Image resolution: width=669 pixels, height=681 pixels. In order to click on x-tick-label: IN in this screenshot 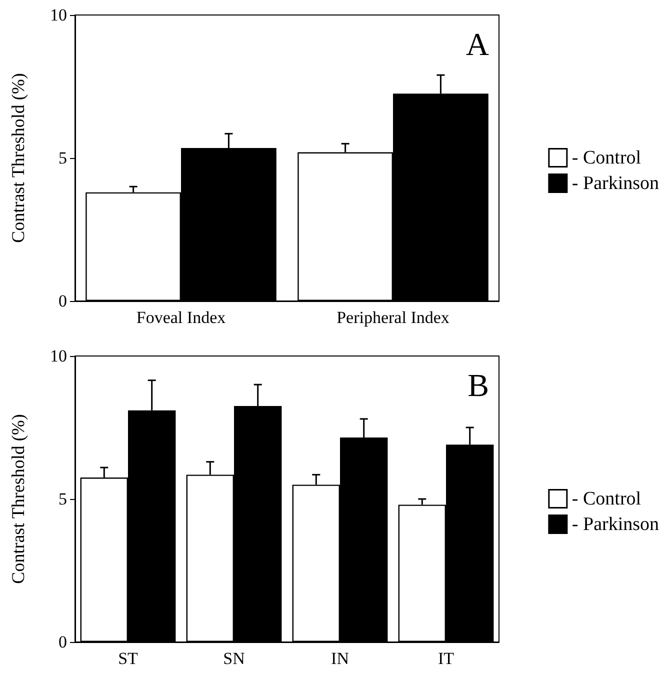, I will do `click(340, 658)`.